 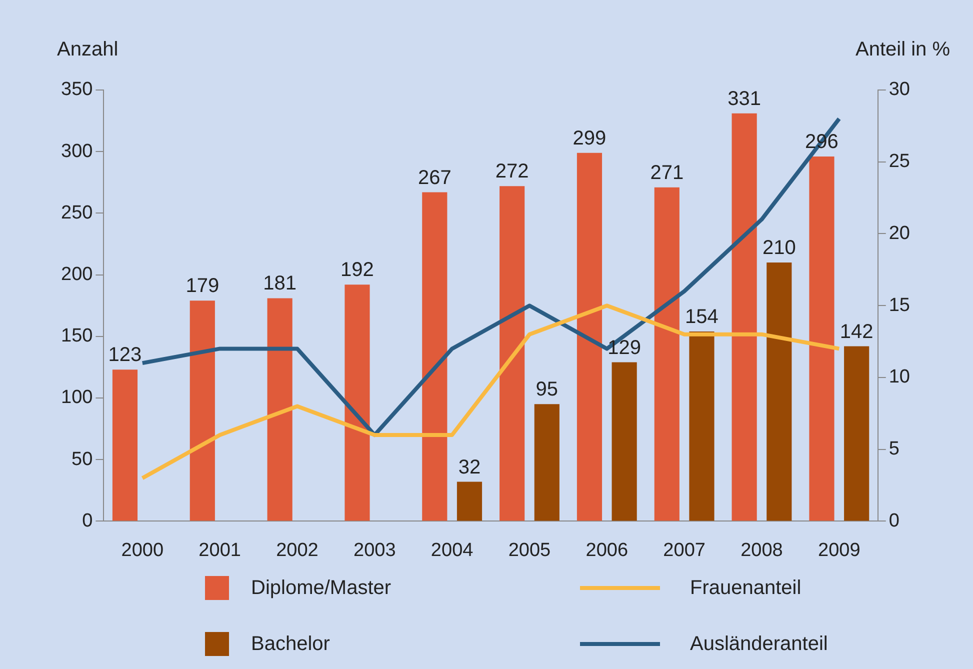 What do you see at coordinates (357, 270) in the screenshot?
I see `data-label: 192` at bounding box center [357, 270].